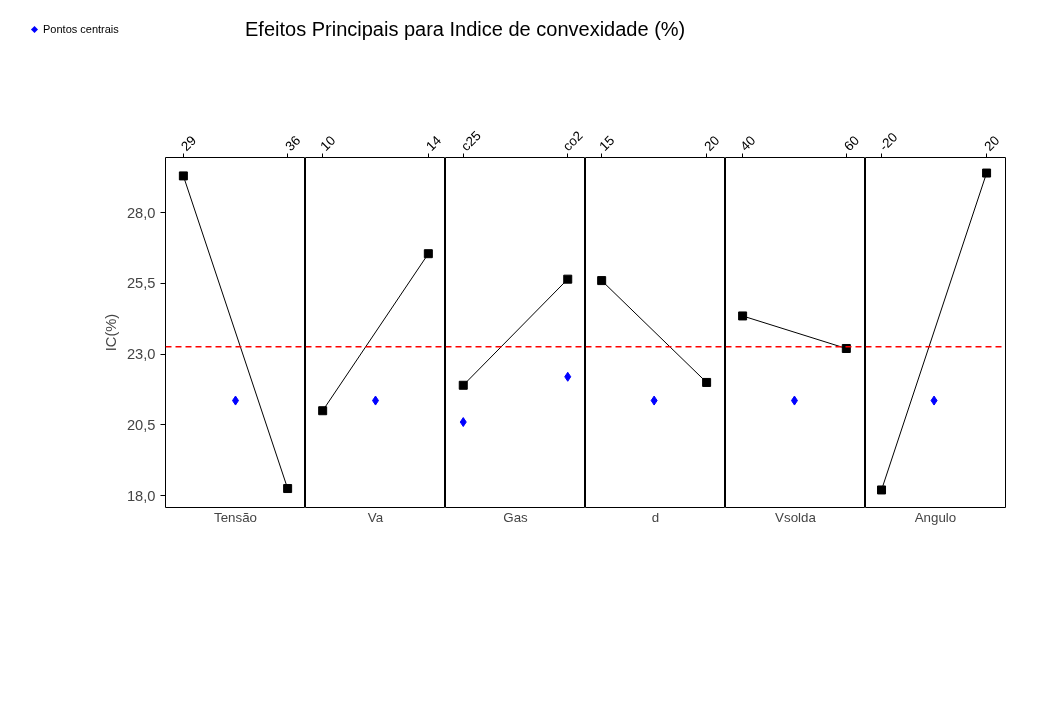  What do you see at coordinates (465, 29) in the screenshot?
I see `text: Efeitos Principais para Indice de convexidade (%)` at bounding box center [465, 29].